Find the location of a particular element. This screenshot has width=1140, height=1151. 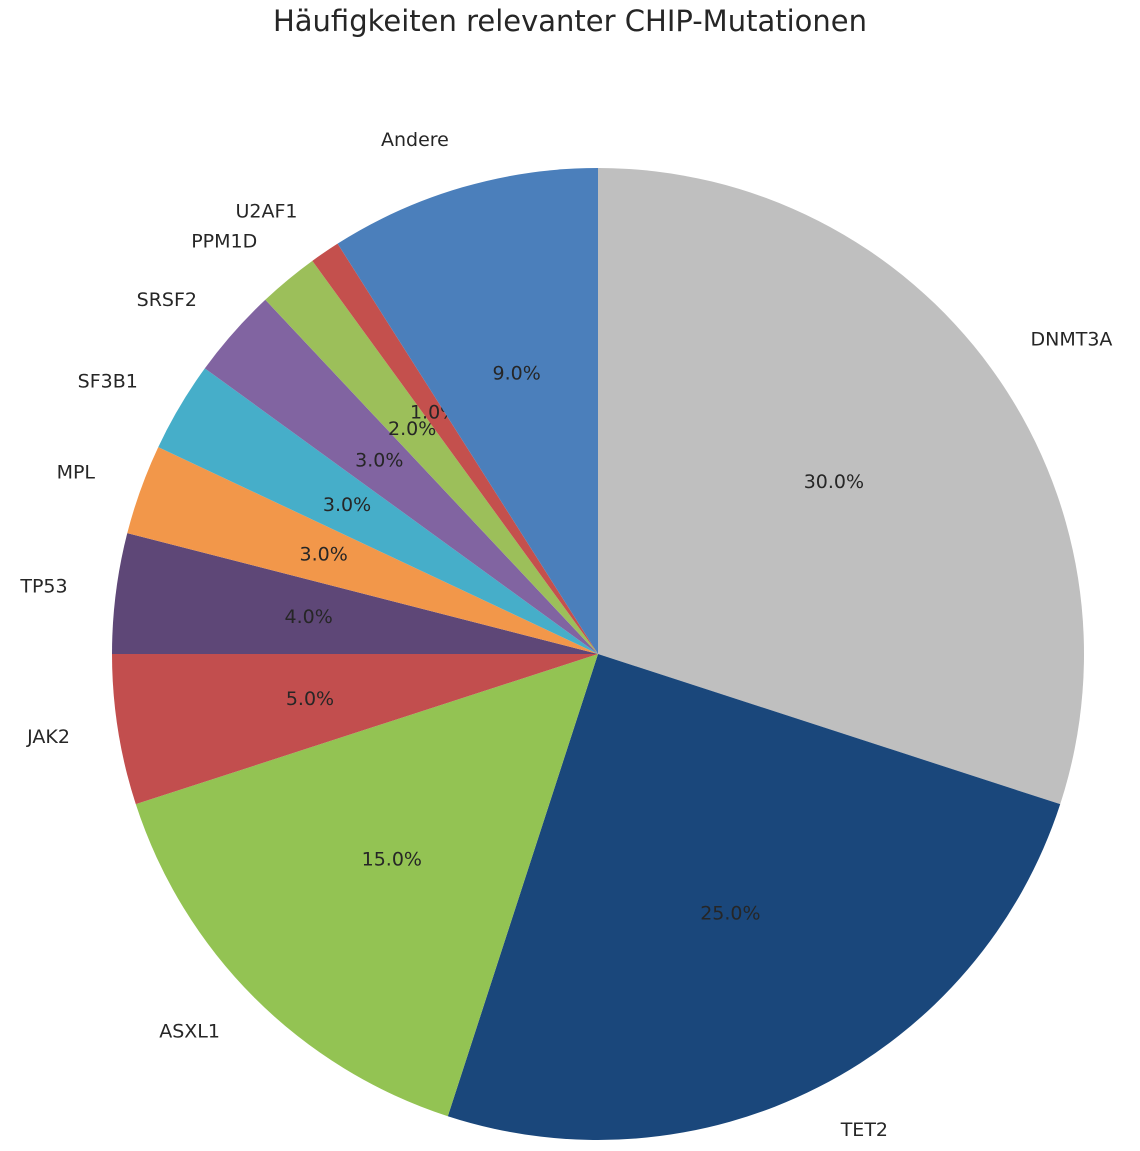

slice-label-ppm1d: PPM1D is located at coordinates (224, 242).